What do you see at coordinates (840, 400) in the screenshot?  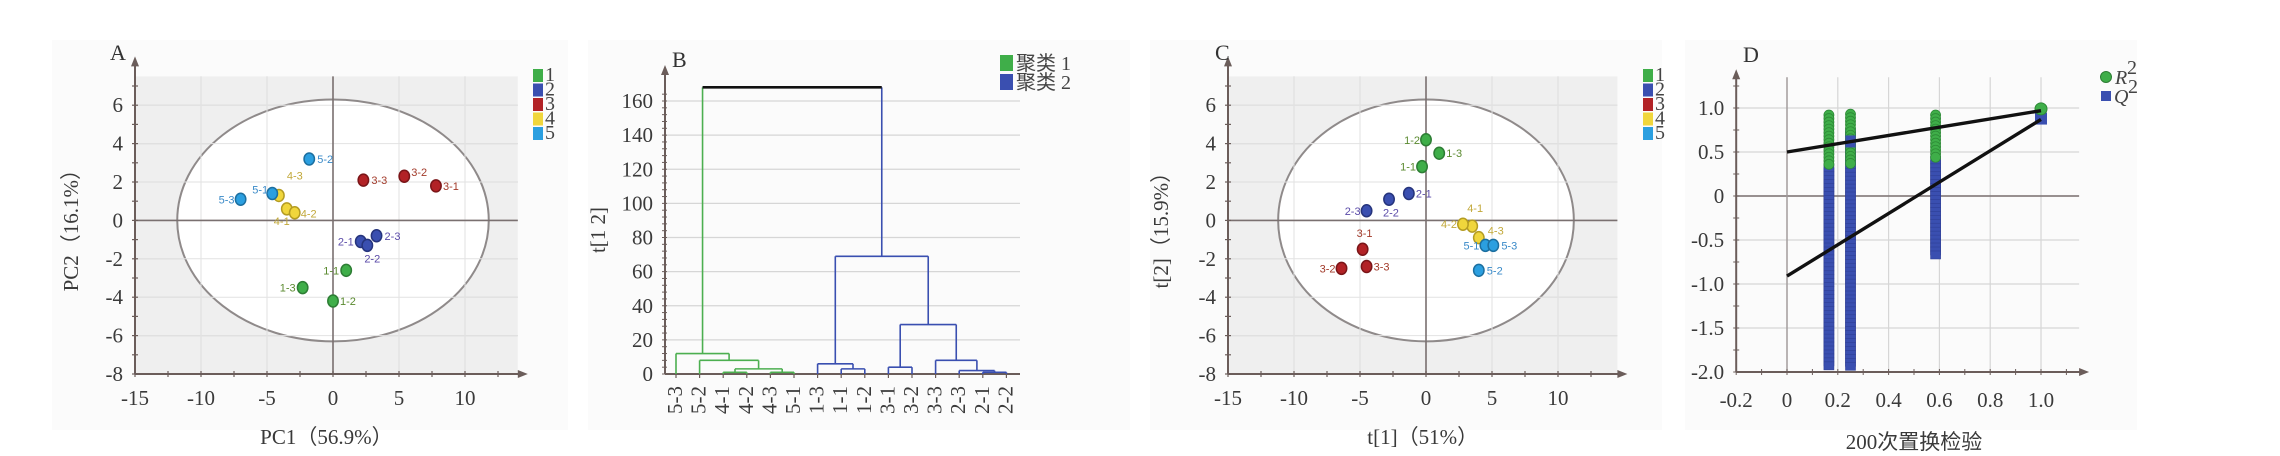 I see `leaf-label: 1-1` at bounding box center [840, 400].